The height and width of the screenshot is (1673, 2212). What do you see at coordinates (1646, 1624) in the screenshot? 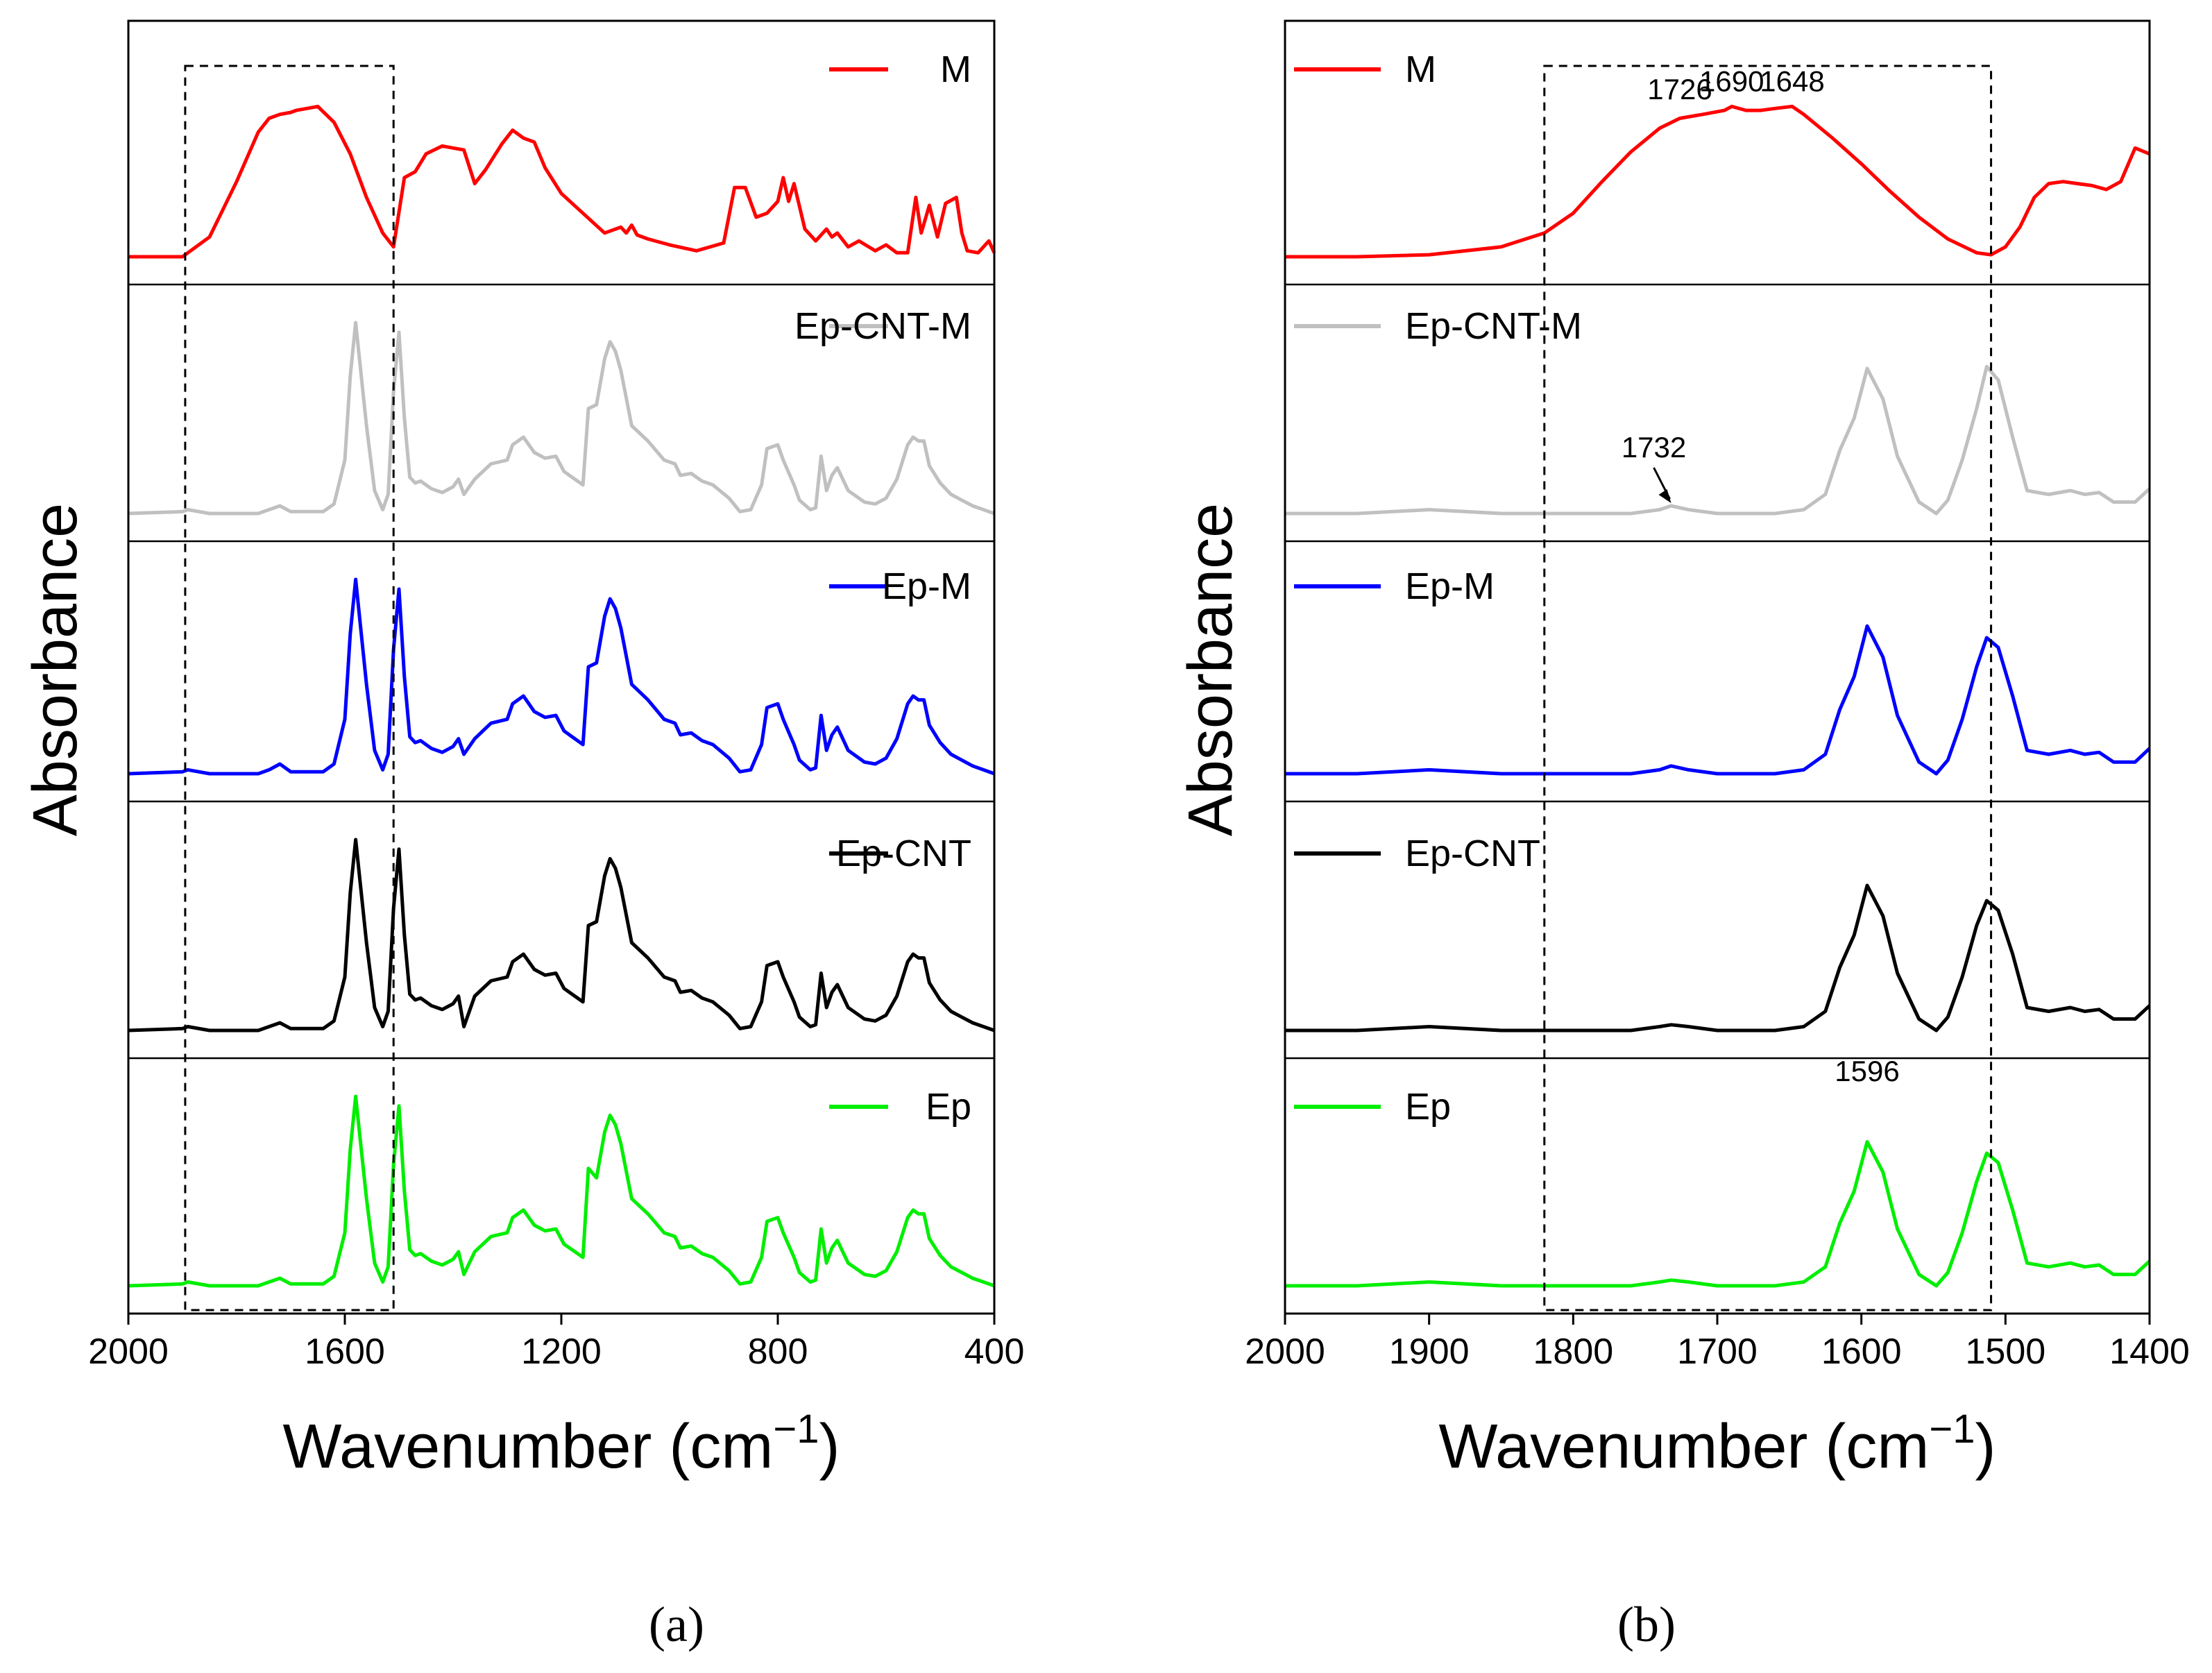
I see `panel-label: (b)` at bounding box center [1646, 1624].